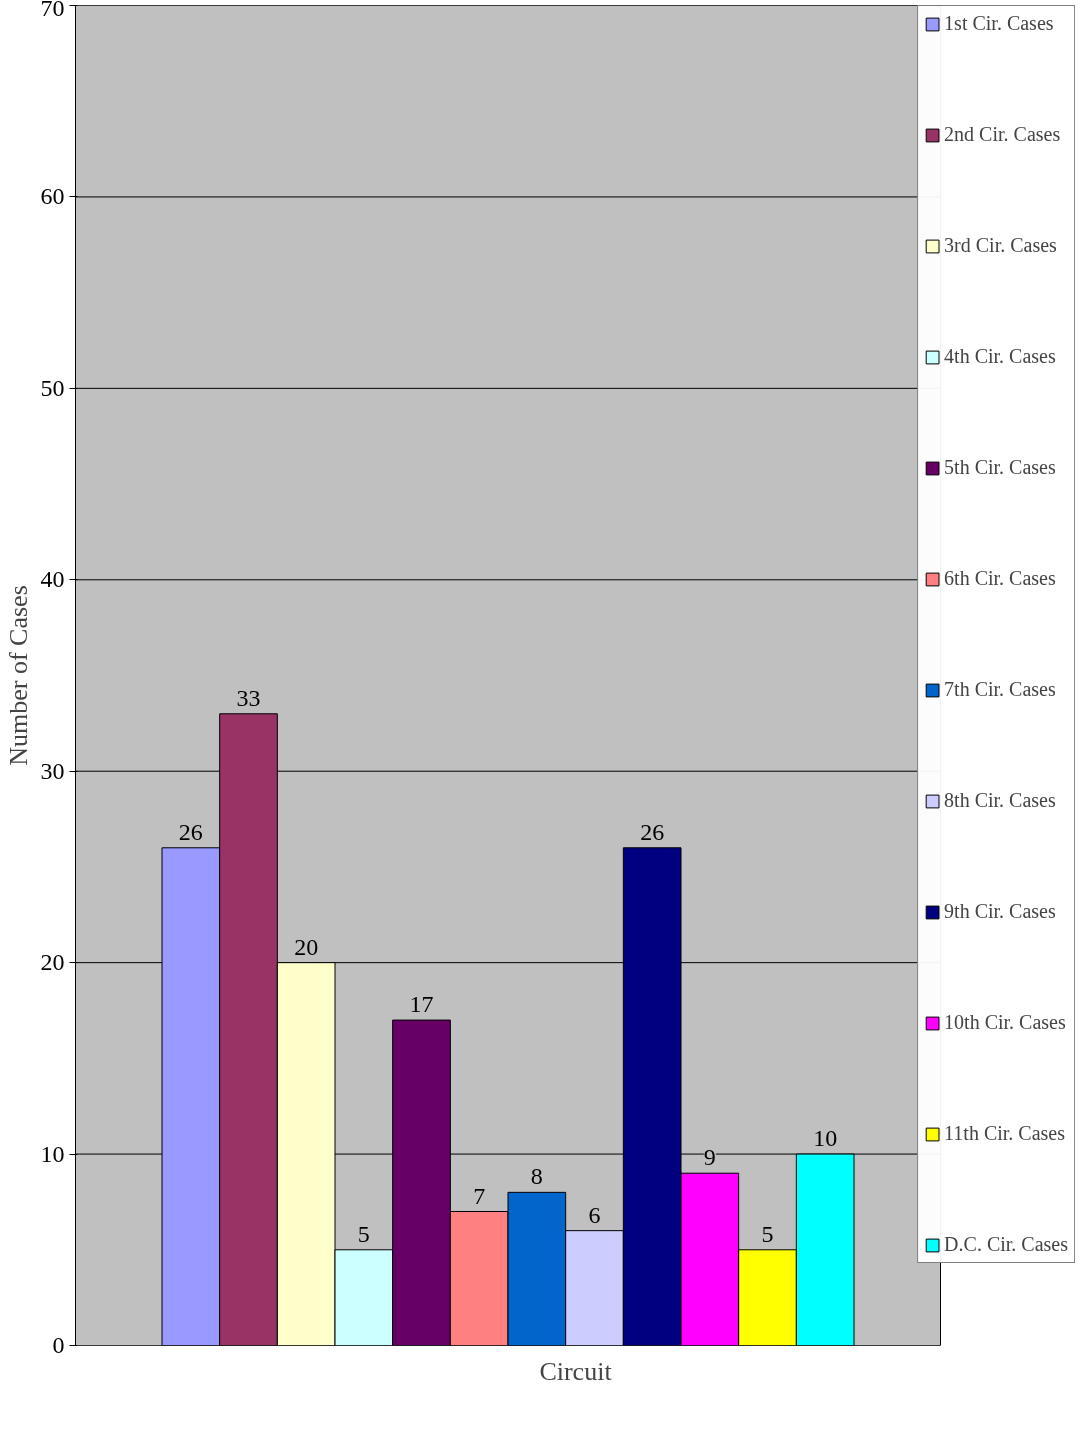  I want to click on y-tick-label: 0, so click(58, 1345).